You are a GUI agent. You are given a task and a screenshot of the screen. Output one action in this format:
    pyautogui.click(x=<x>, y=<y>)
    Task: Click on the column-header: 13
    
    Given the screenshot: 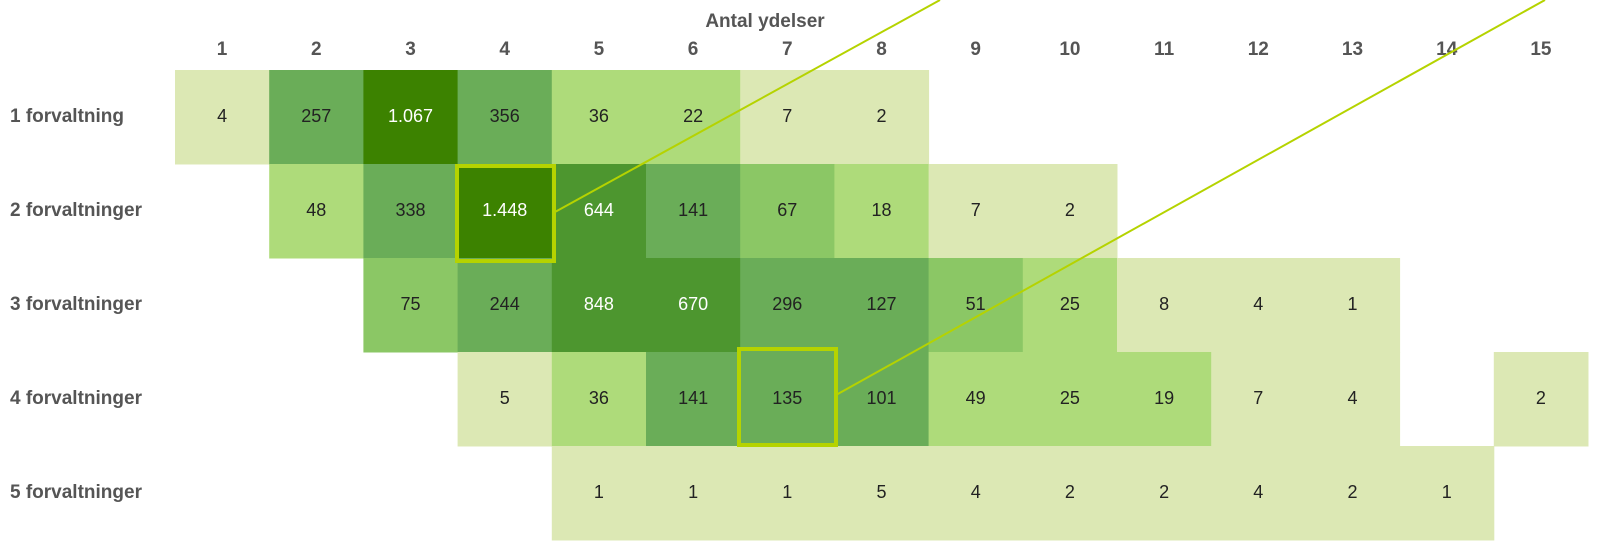 What is the action you would take?
    pyautogui.click(x=1352, y=49)
    